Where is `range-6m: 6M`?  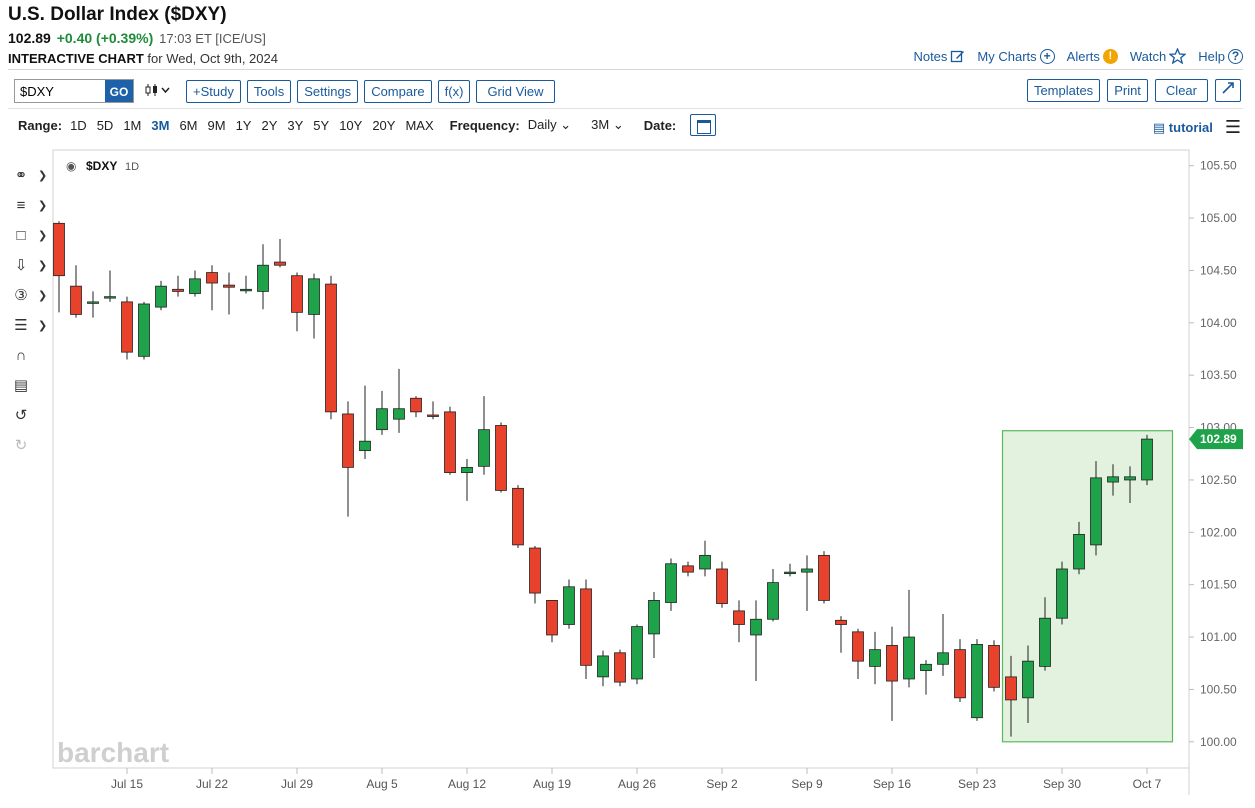
range-6m: 6M is located at coordinates (188, 125).